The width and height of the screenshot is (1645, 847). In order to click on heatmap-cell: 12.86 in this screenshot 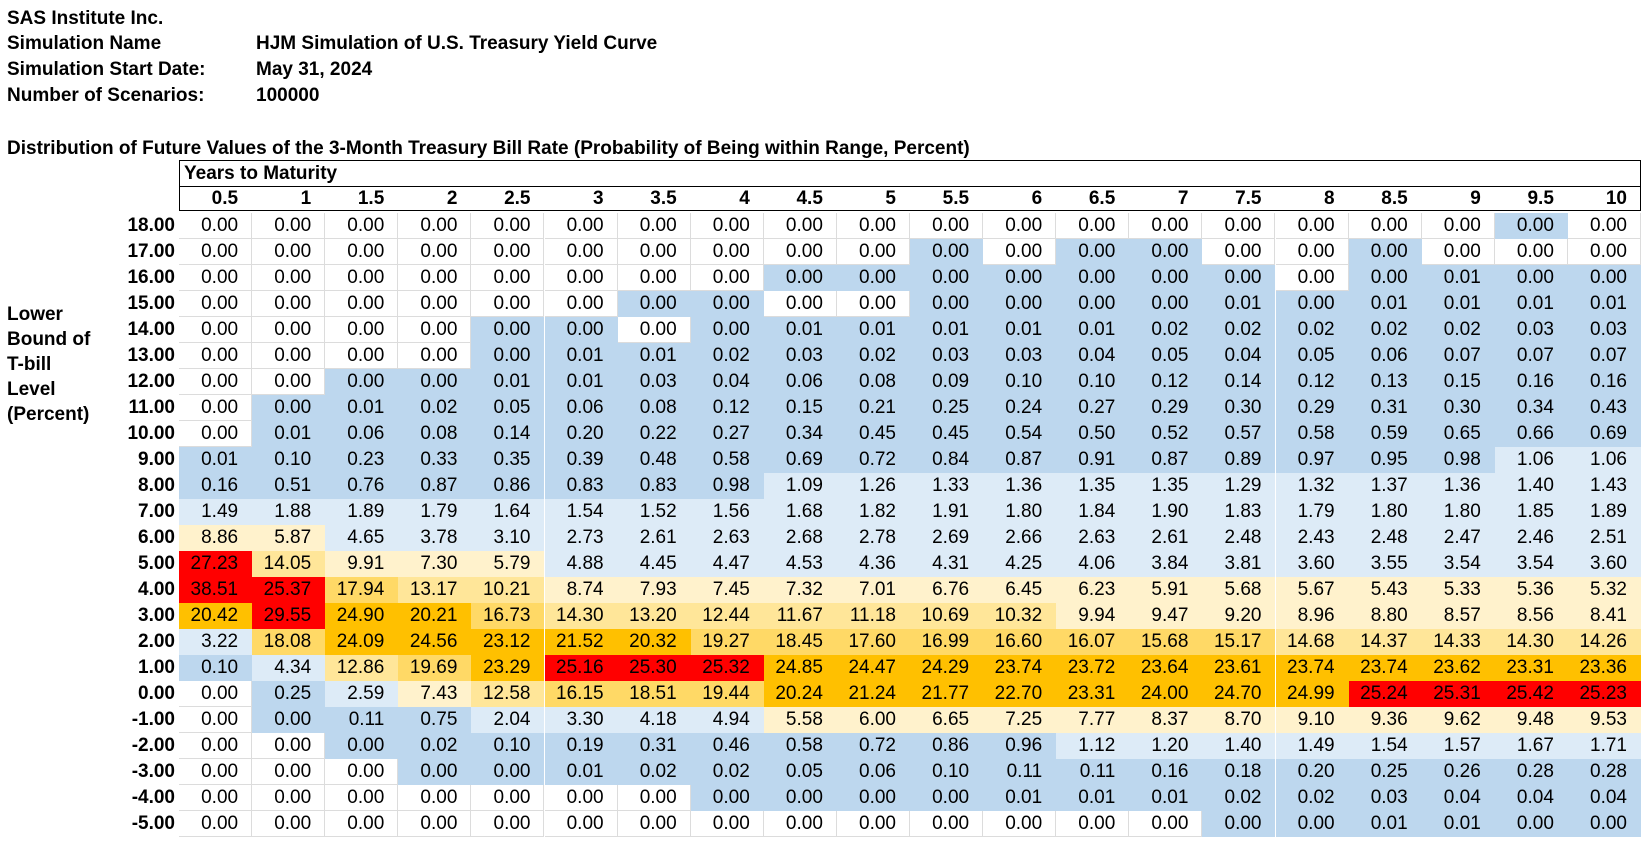, I will do `click(362, 668)`.